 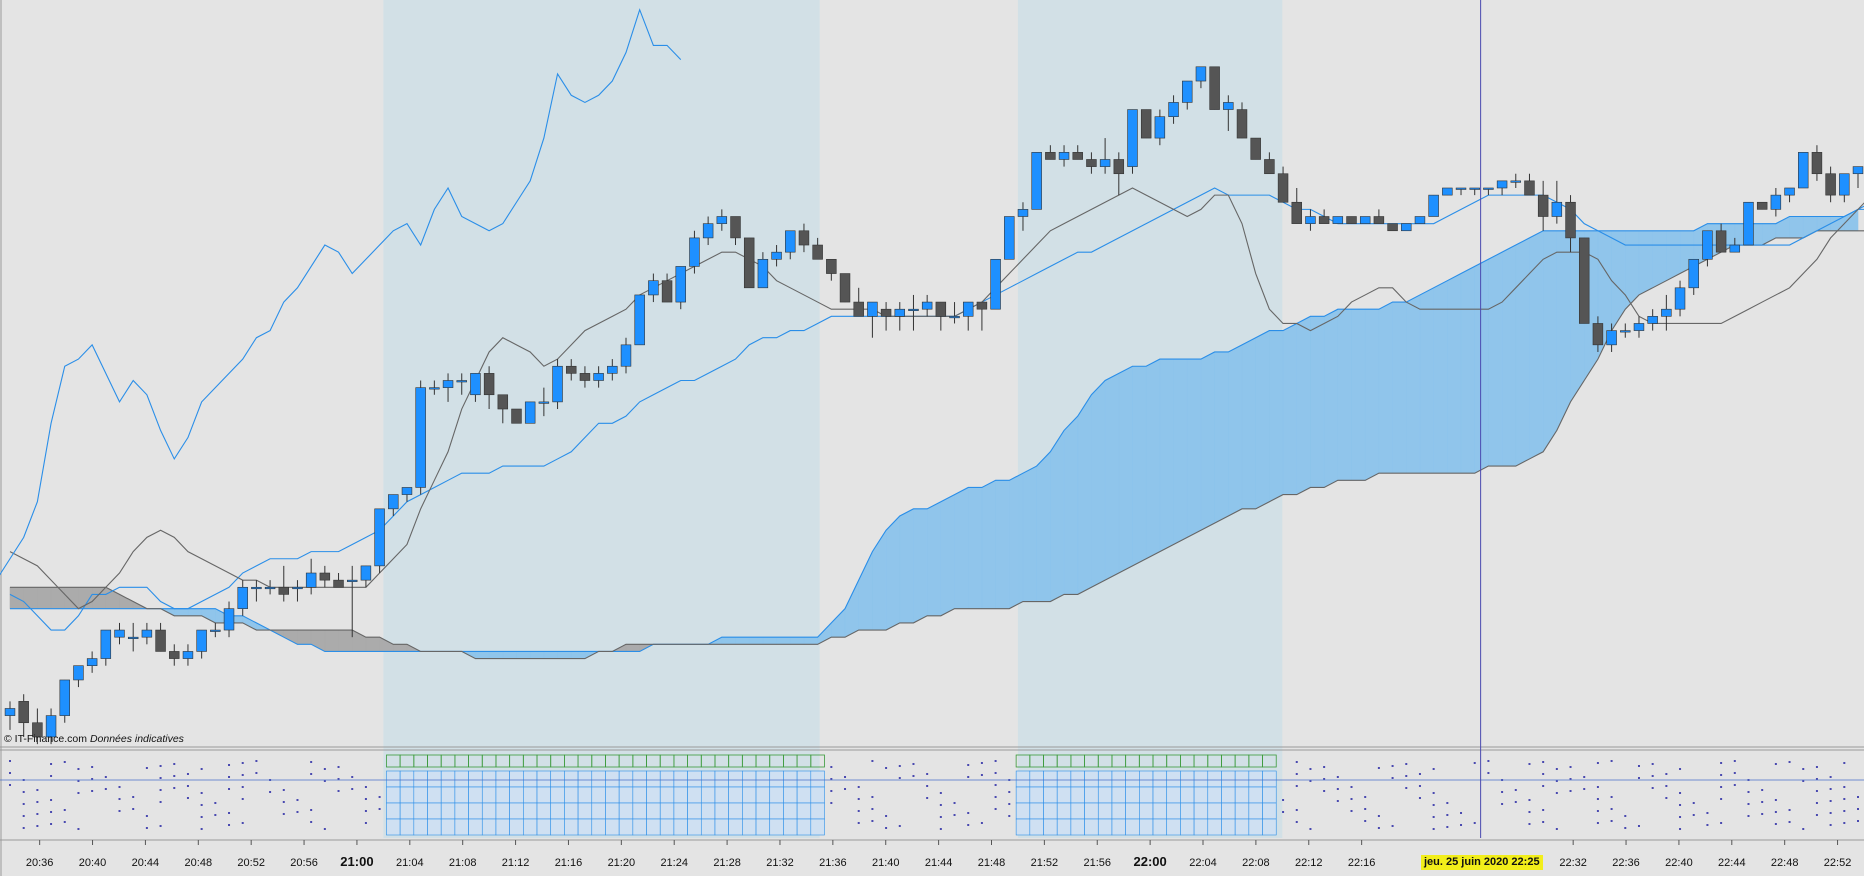 What do you see at coordinates (1573, 863) in the screenshot?
I see `x-tick-label: 22:32` at bounding box center [1573, 863].